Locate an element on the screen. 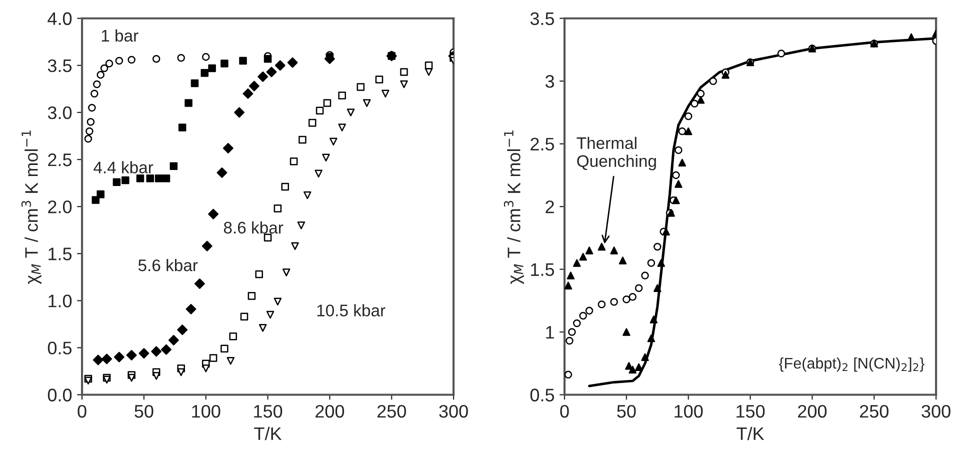 The image size is (965, 459). y-tick-label: 2 is located at coordinates (550, 207).